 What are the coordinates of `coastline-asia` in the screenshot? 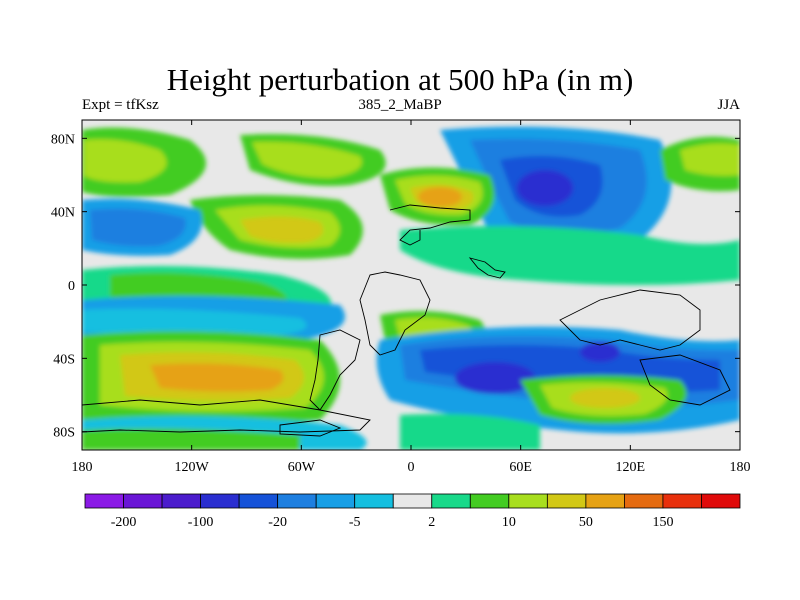 It's located at (630, 320).